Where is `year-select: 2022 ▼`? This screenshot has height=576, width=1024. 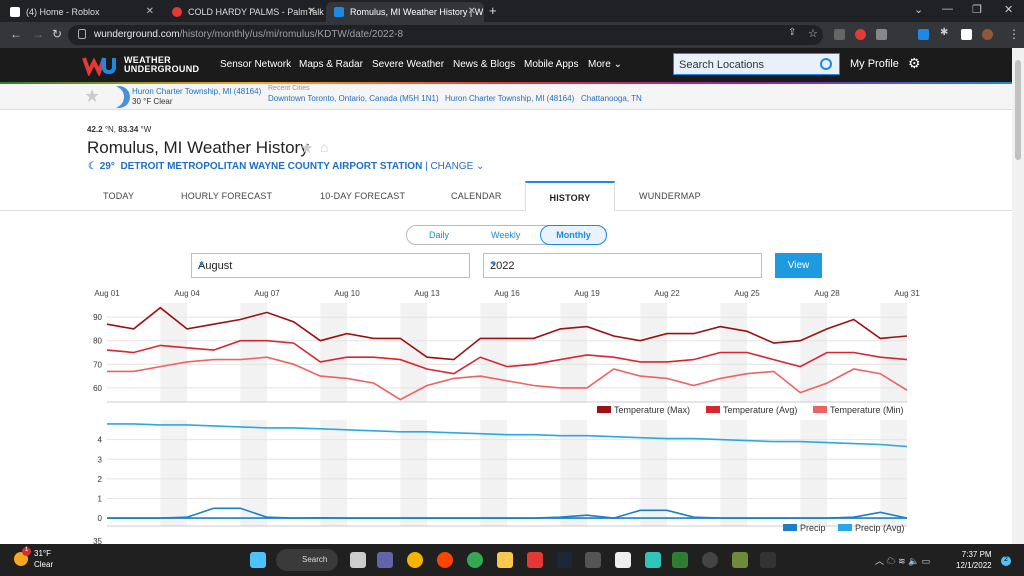 year-select: 2022 ▼ is located at coordinates (622, 265).